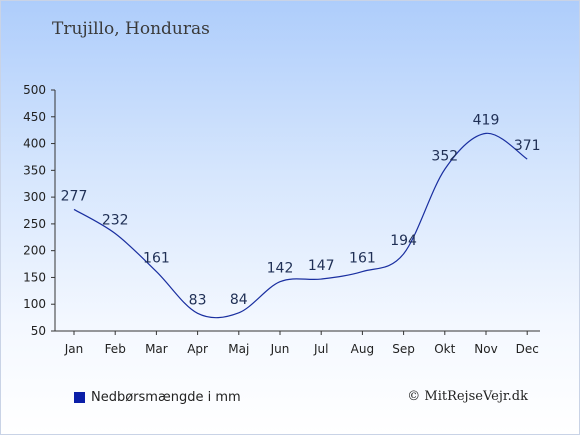 This screenshot has height=435, width=580. What do you see at coordinates (527, 349) in the screenshot?
I see `x-tick-label: Dec` at bounding box center [527, 349].